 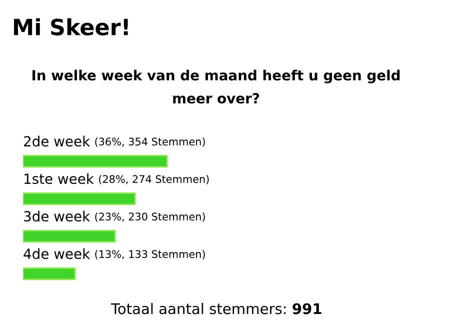 What do you see at coordinates (57, 216) in the screenshot?
I see `y-tick-label: 3de week` at bounding box center [57, 216].